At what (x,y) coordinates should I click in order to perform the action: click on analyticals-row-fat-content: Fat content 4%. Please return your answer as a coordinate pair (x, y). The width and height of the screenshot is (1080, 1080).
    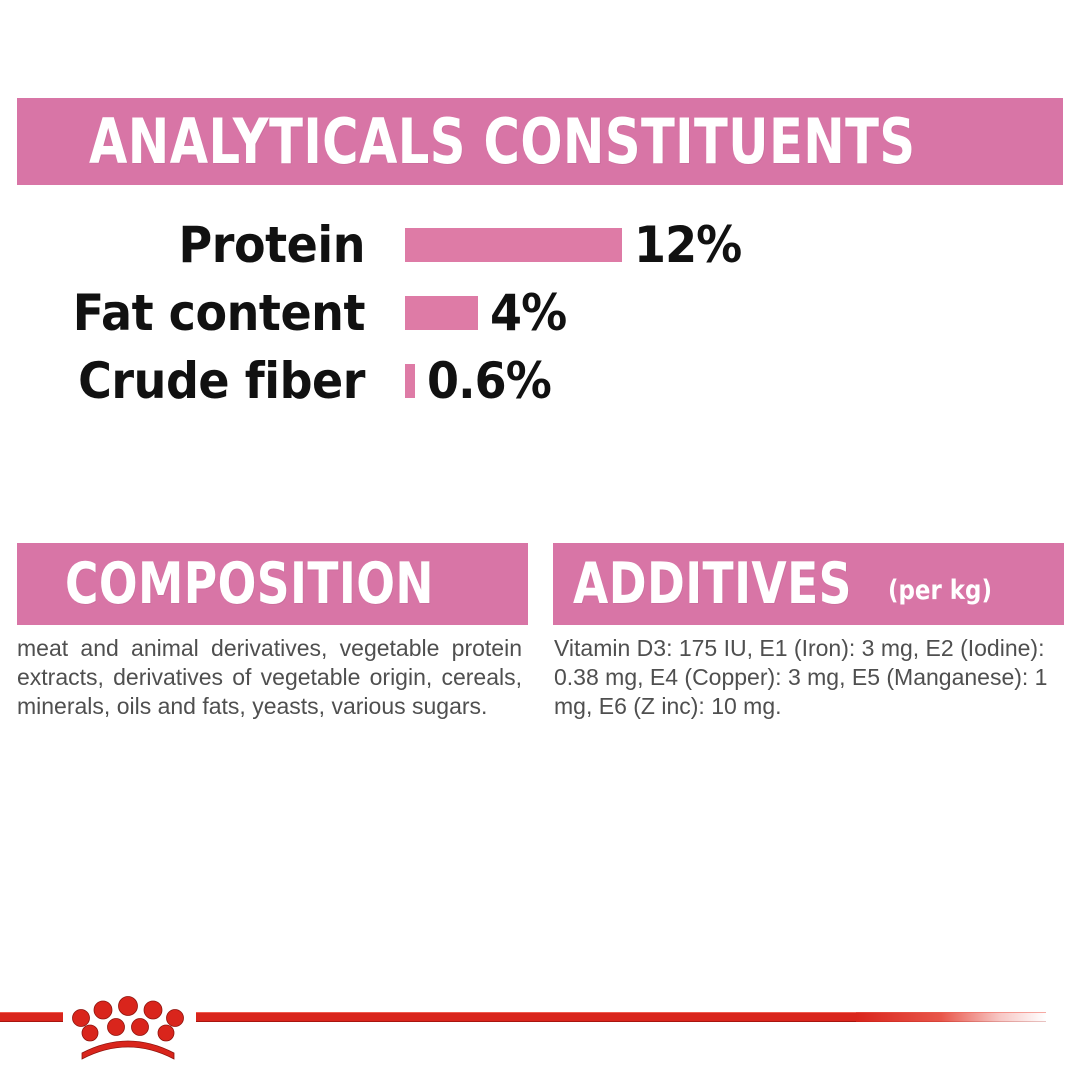
    Looking at the image, I should click on (540, 316).